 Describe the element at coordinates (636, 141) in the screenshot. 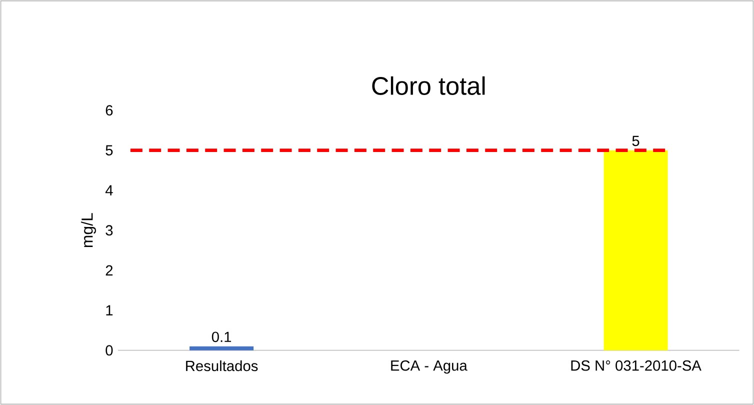

I see `data-label: 5` at that location.